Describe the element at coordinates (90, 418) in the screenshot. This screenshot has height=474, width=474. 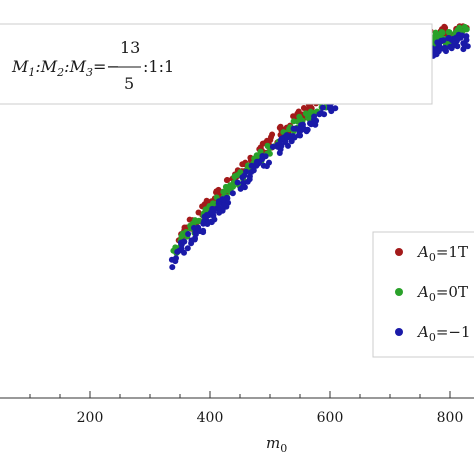
I see `x-tick-label: 200` at that location.